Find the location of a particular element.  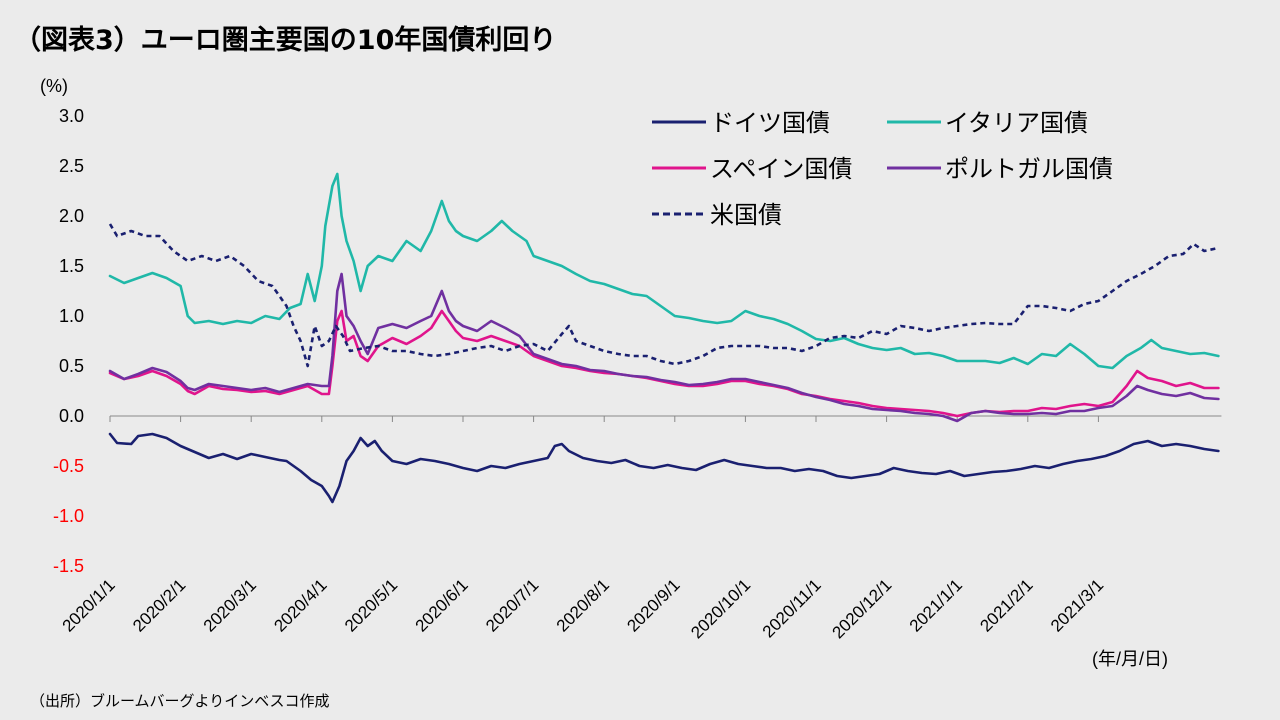

x-tick-label: 2020/12/1 is located at coordinates (862, 608).